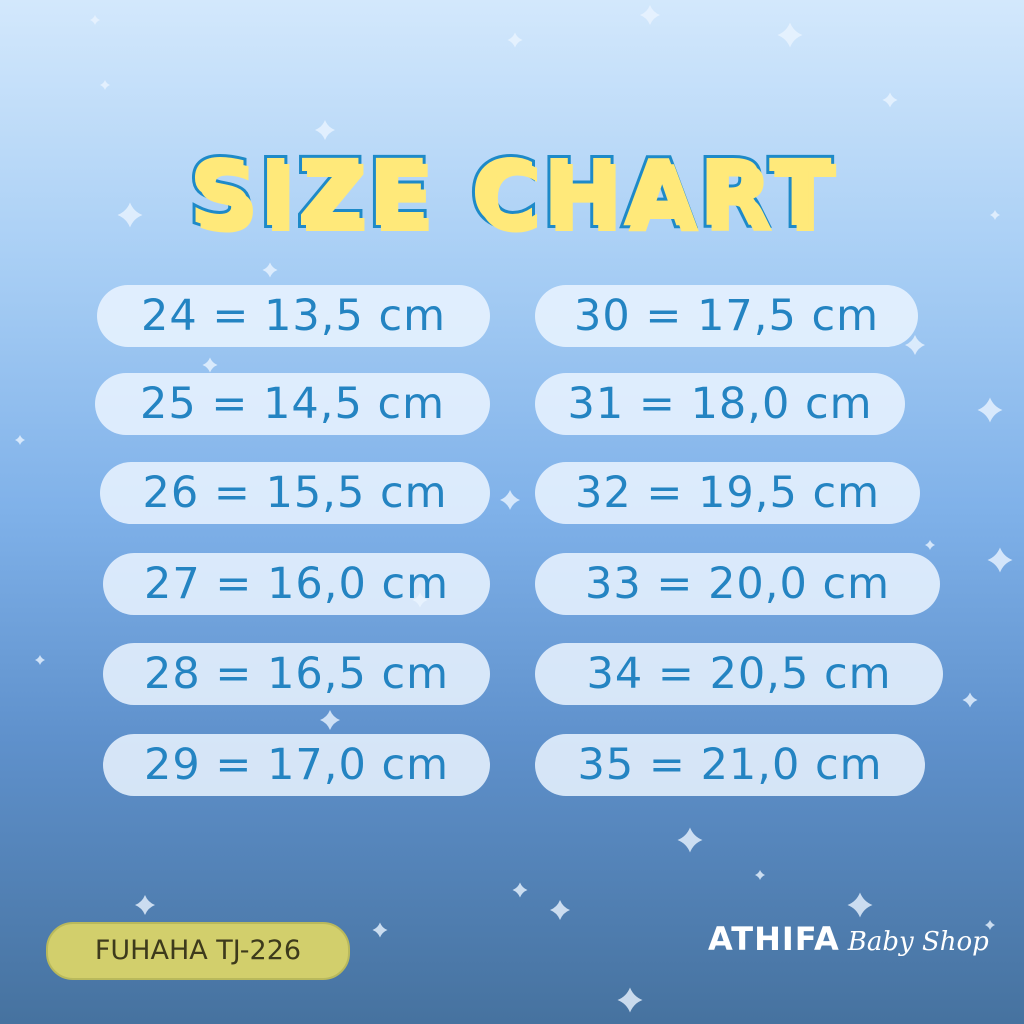 This screenshot has width=1024, height=1024. Describe the element at coordinates (730, 765) in the screenshot. I see `size-row: 35 = 21,0 cm` at that location.